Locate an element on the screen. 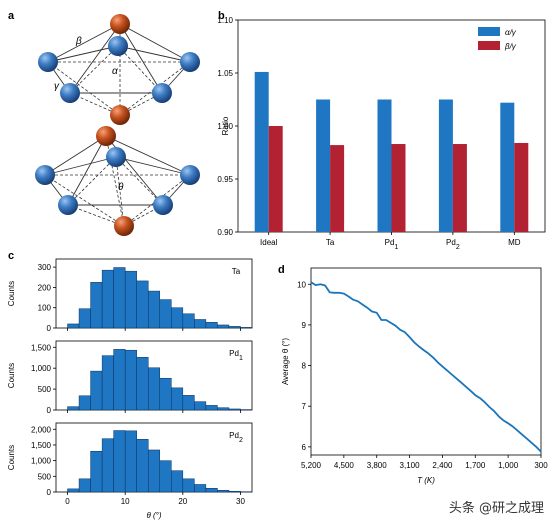 The width and height of the screenshot is (554, 526). x-tick-label: 2,400 is located at coordinates (442, 465).